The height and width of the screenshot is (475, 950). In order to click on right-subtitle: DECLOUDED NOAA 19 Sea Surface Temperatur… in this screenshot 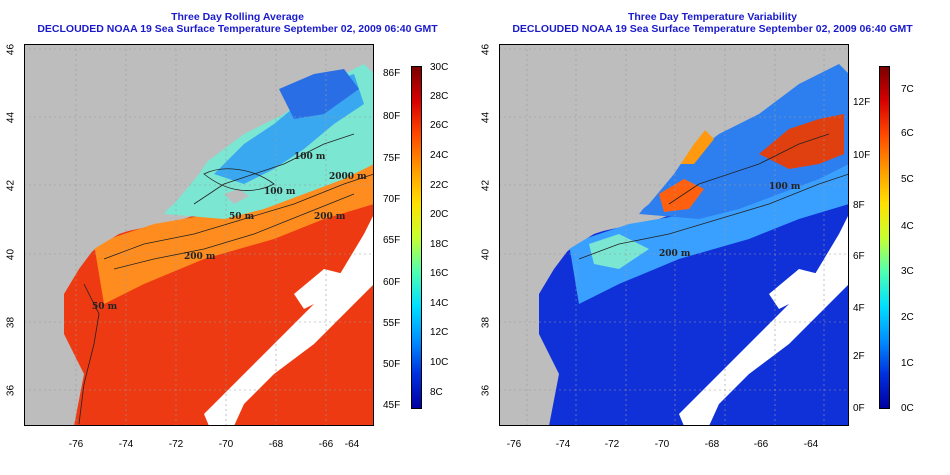, I will do `click(712, 29)`.